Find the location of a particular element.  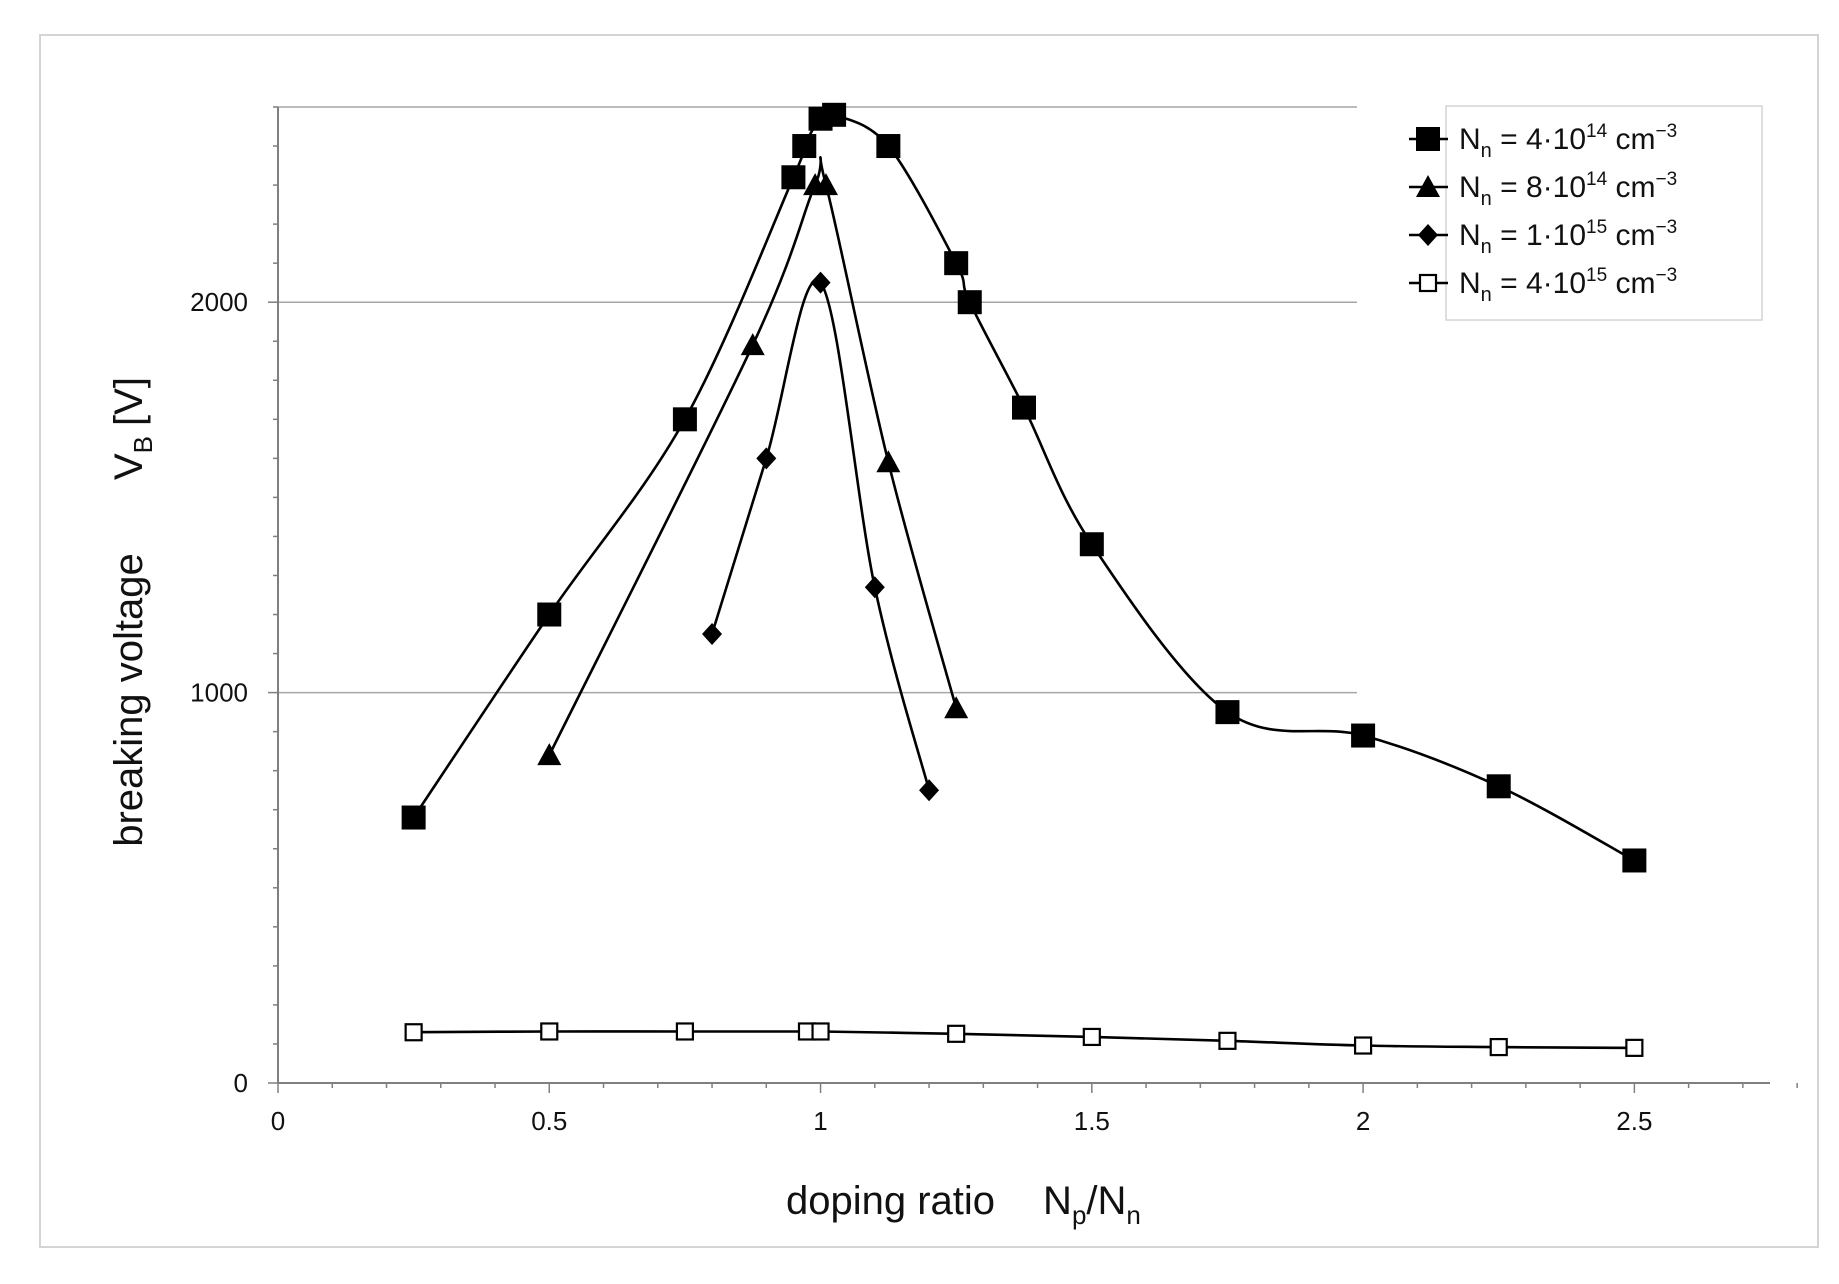

x-tick-label: 0.5 is located at coordinates (549, 1121).